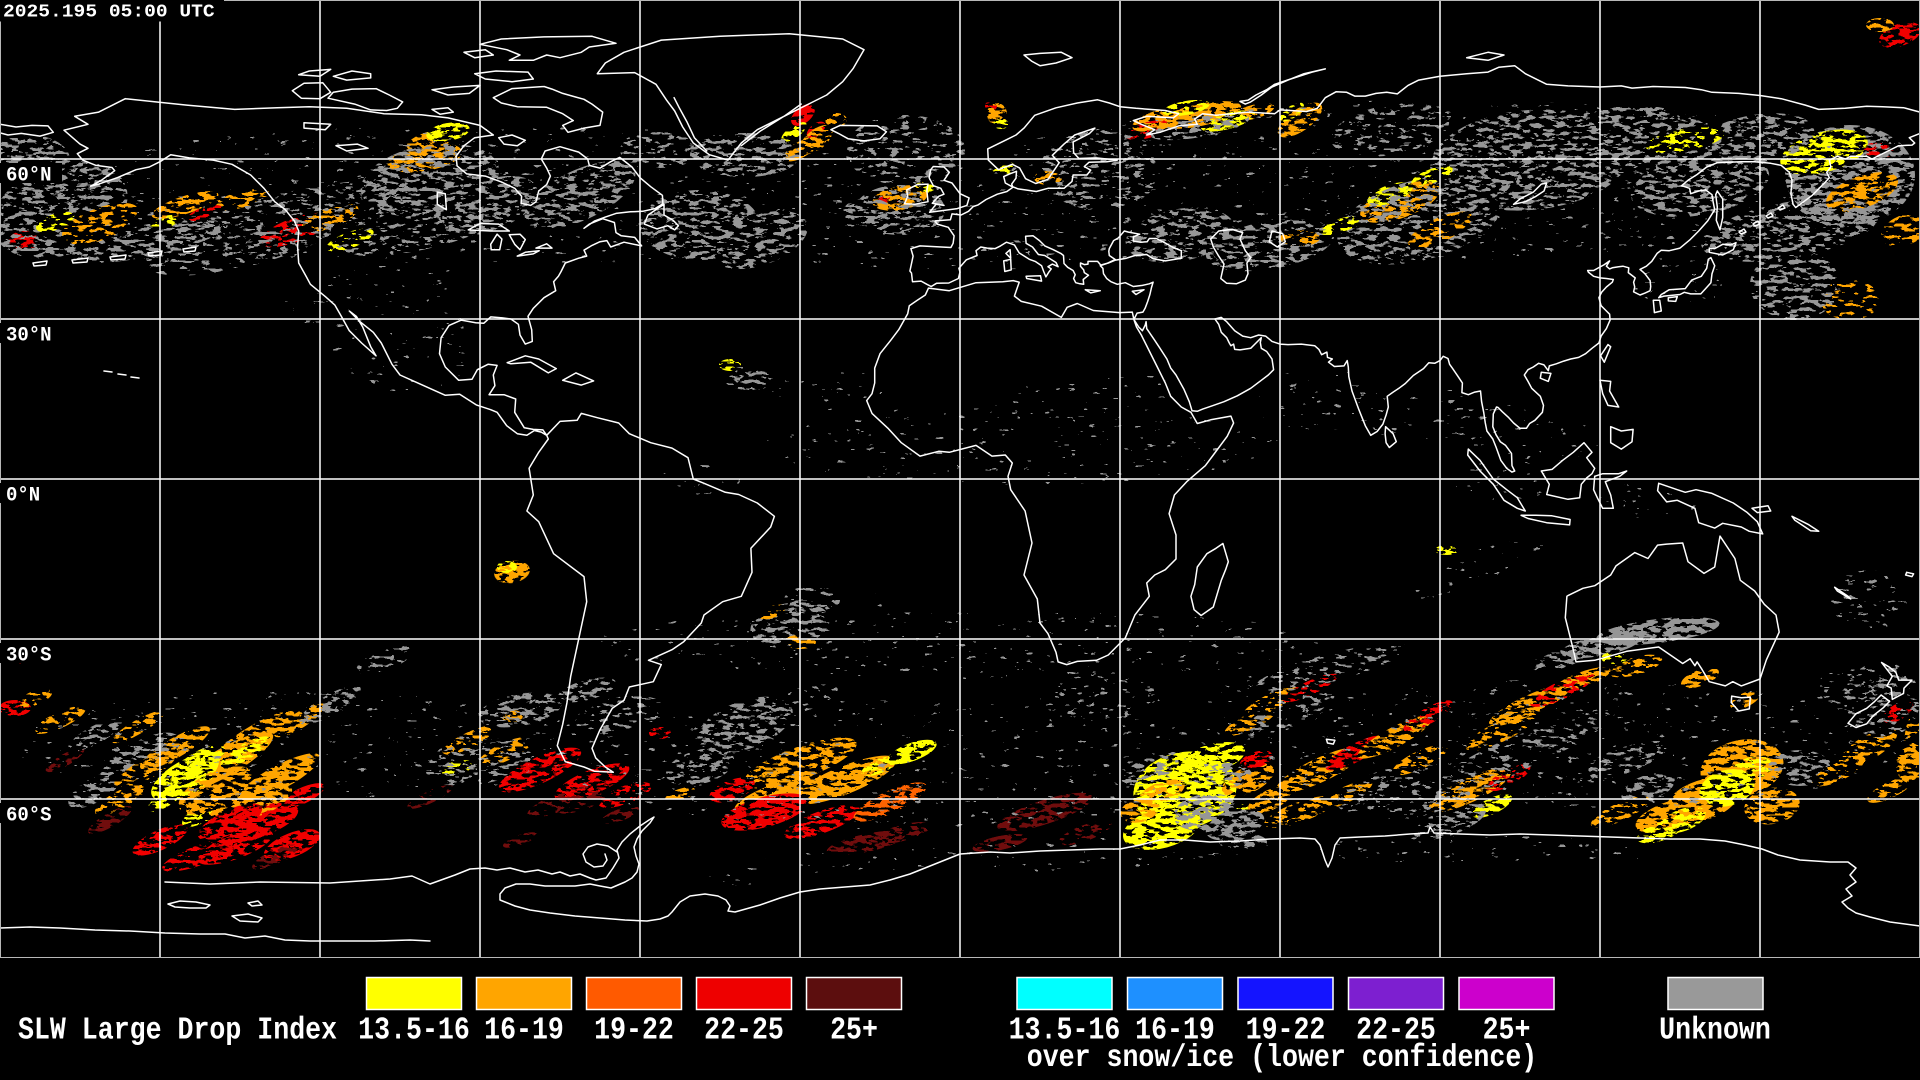  What do you see at coordinates (23, 495) in the screenshot?
I see `svg-text: 0°N` at bounding box center [23, 495].